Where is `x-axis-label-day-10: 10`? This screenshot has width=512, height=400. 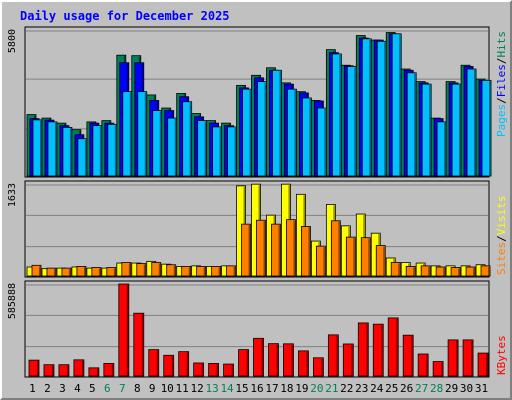
x-axis-label-day-10: 10 is located at coordinates (167, 388).